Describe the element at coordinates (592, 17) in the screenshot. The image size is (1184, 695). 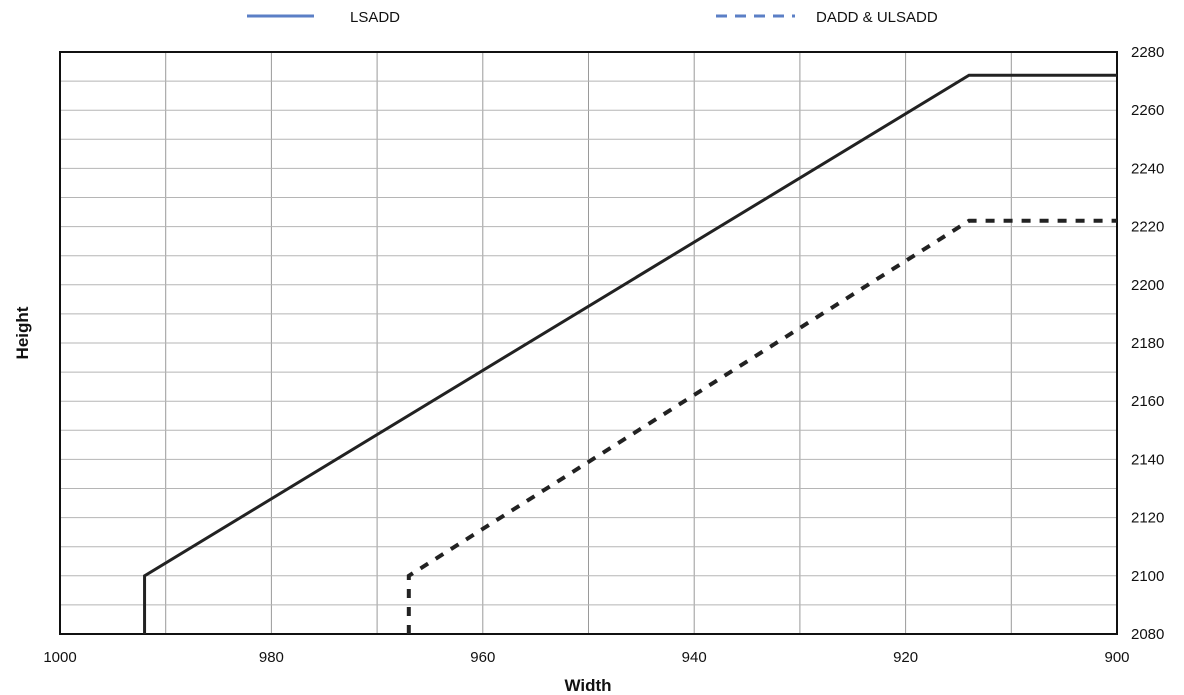
I see `legend: LSADD DADD & ULSADD` at that location.